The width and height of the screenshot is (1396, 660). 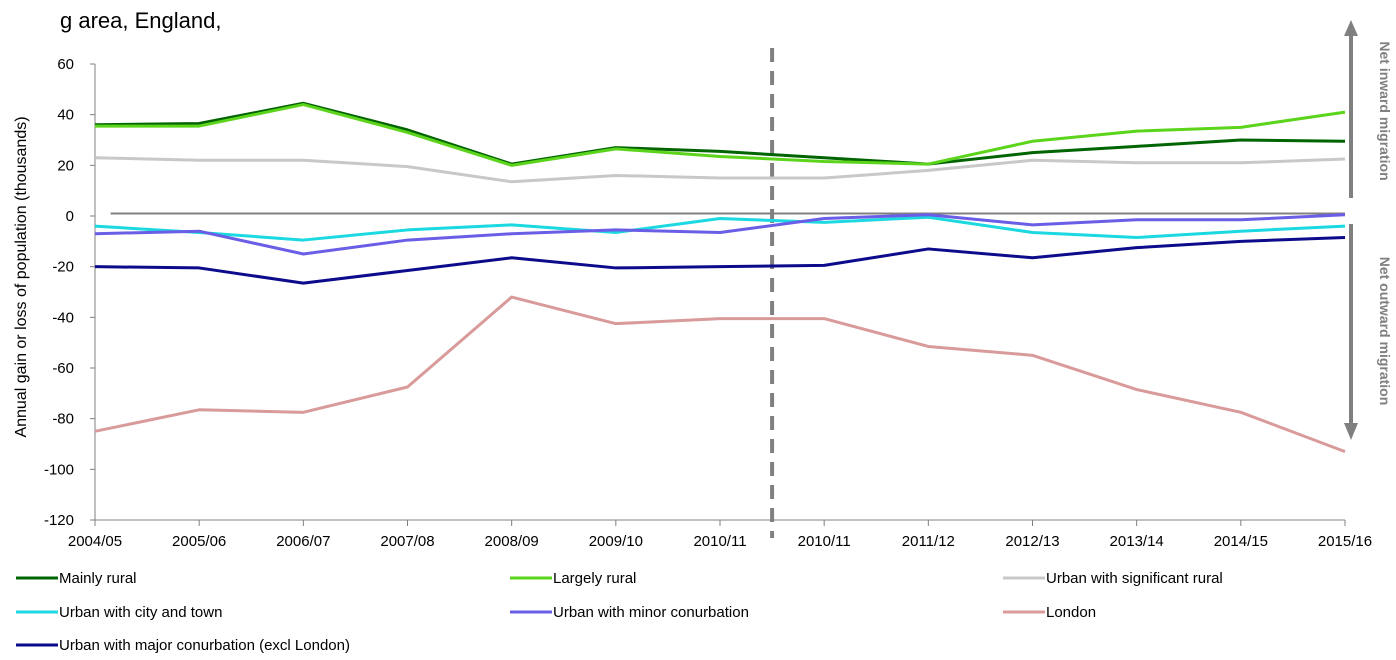 What do you see at coordinates (63, 317) in the screenshot?
I see `y-tick-label: -40` at bounding box center [63, 317].